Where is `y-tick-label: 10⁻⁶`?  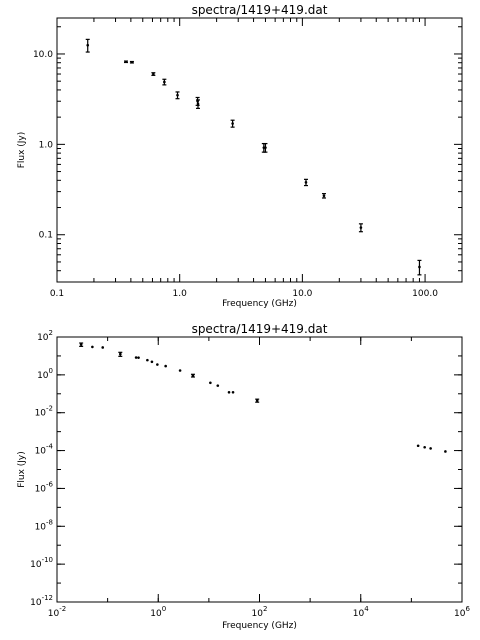 y-tick-label: 10⁻⁶ is located at coordinates (44, 487).